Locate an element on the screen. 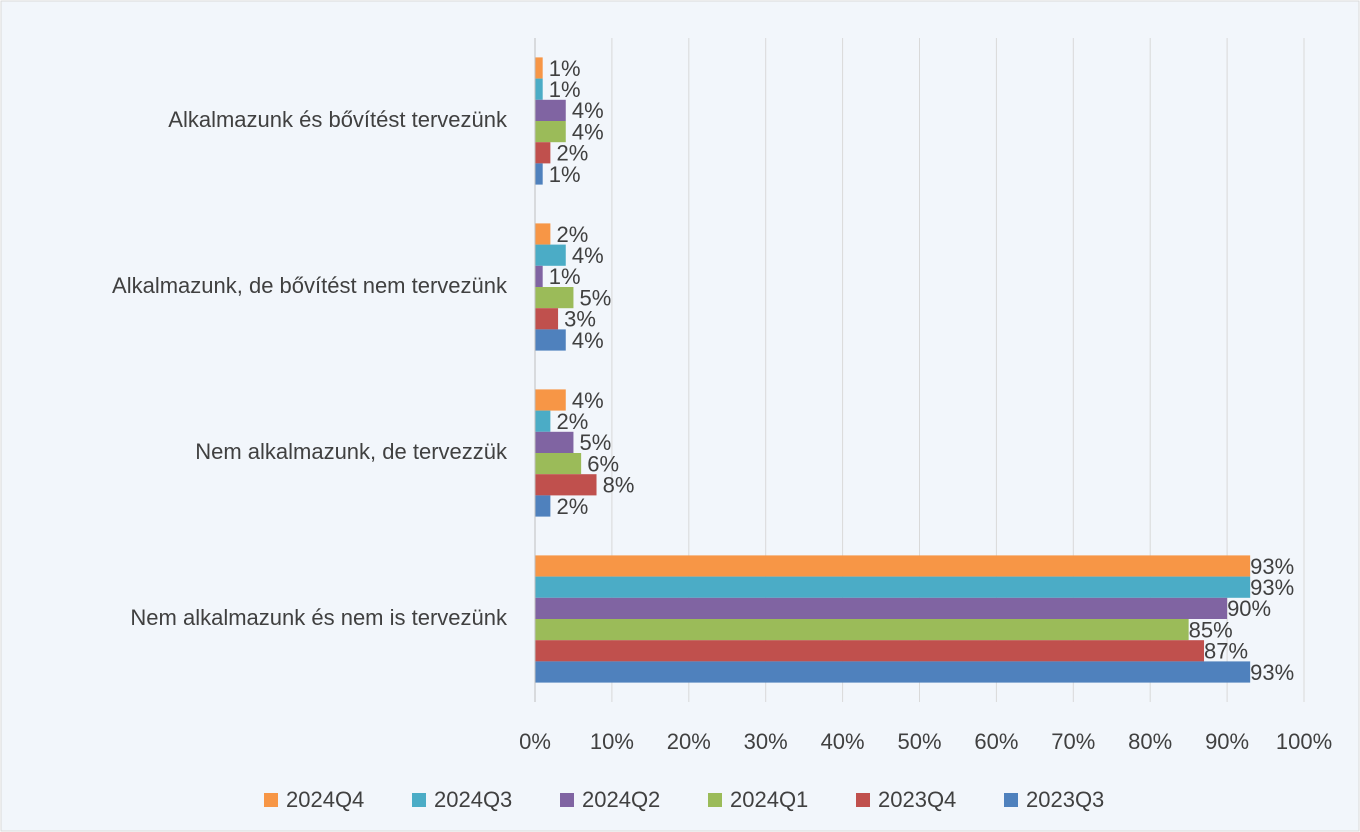 The image size is (1360, 832). data-label: 6% is located at coordinates (603, 463).